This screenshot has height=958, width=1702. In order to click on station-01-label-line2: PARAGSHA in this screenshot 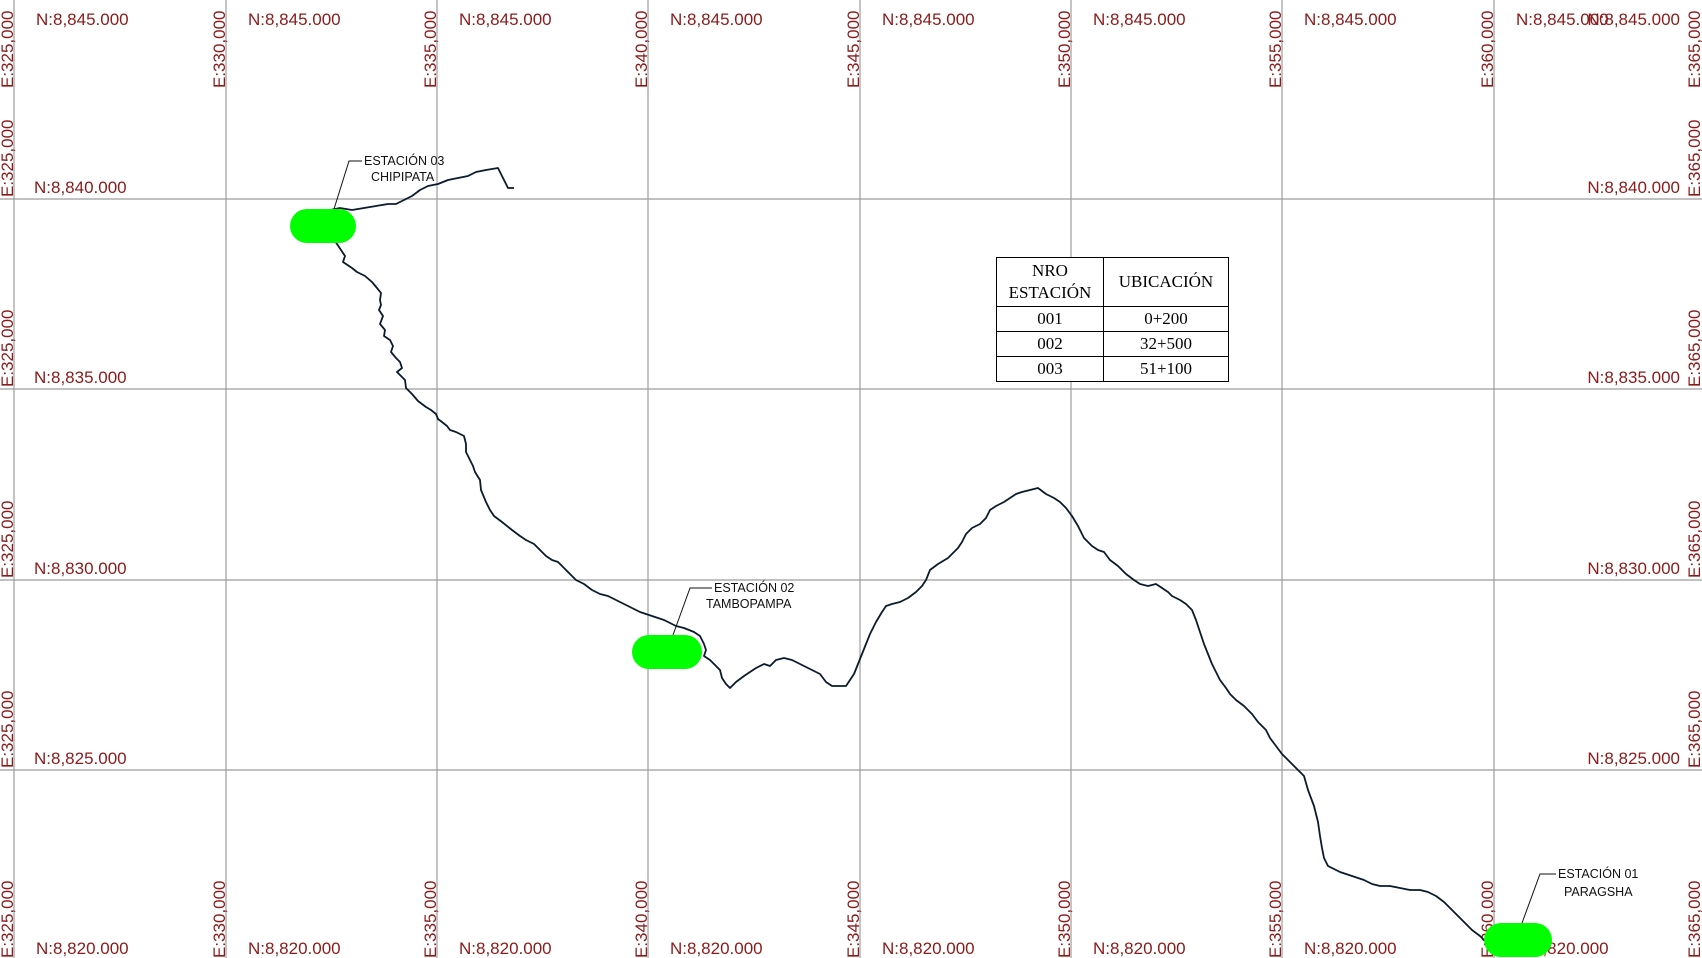, I will do `click(1598, 892)`.